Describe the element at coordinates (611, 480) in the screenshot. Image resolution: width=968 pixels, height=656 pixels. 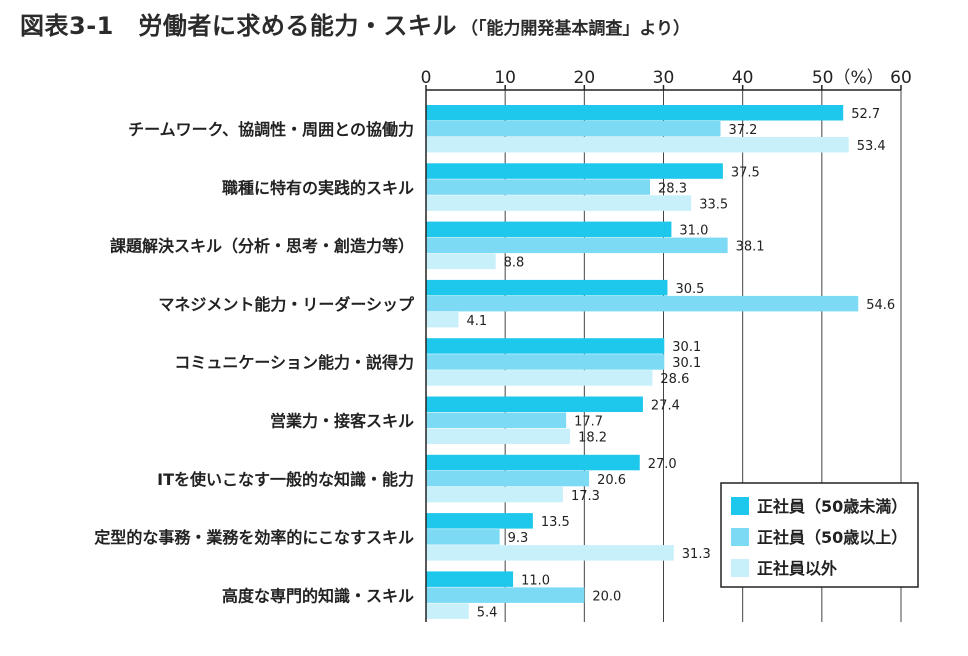
I see `bar-value-label: 20.6` at that location.